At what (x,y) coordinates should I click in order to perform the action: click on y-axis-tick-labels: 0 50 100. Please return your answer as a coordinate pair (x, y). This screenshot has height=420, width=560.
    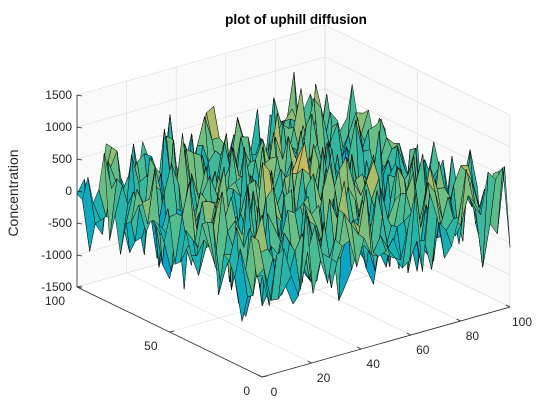
    Looking at the image, I should click on (147, 346).